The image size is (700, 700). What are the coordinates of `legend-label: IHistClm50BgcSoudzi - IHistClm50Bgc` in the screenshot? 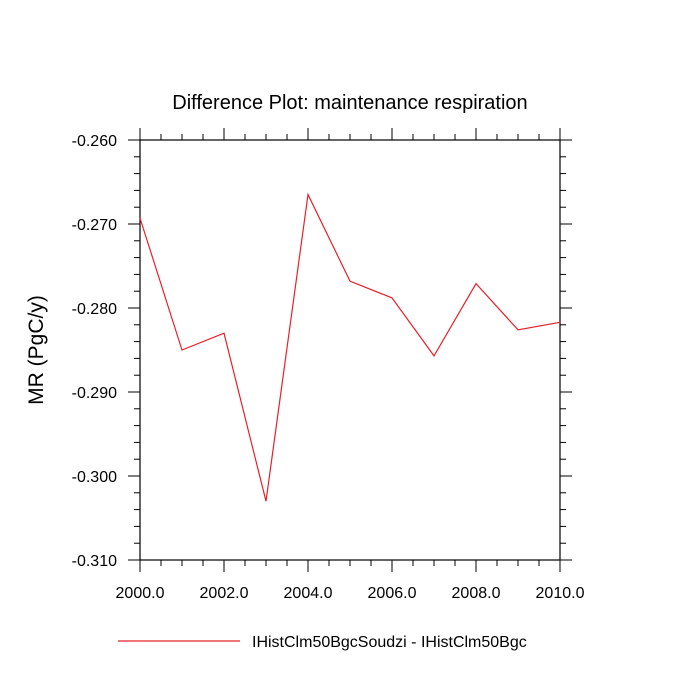 It's located at (389, 642).